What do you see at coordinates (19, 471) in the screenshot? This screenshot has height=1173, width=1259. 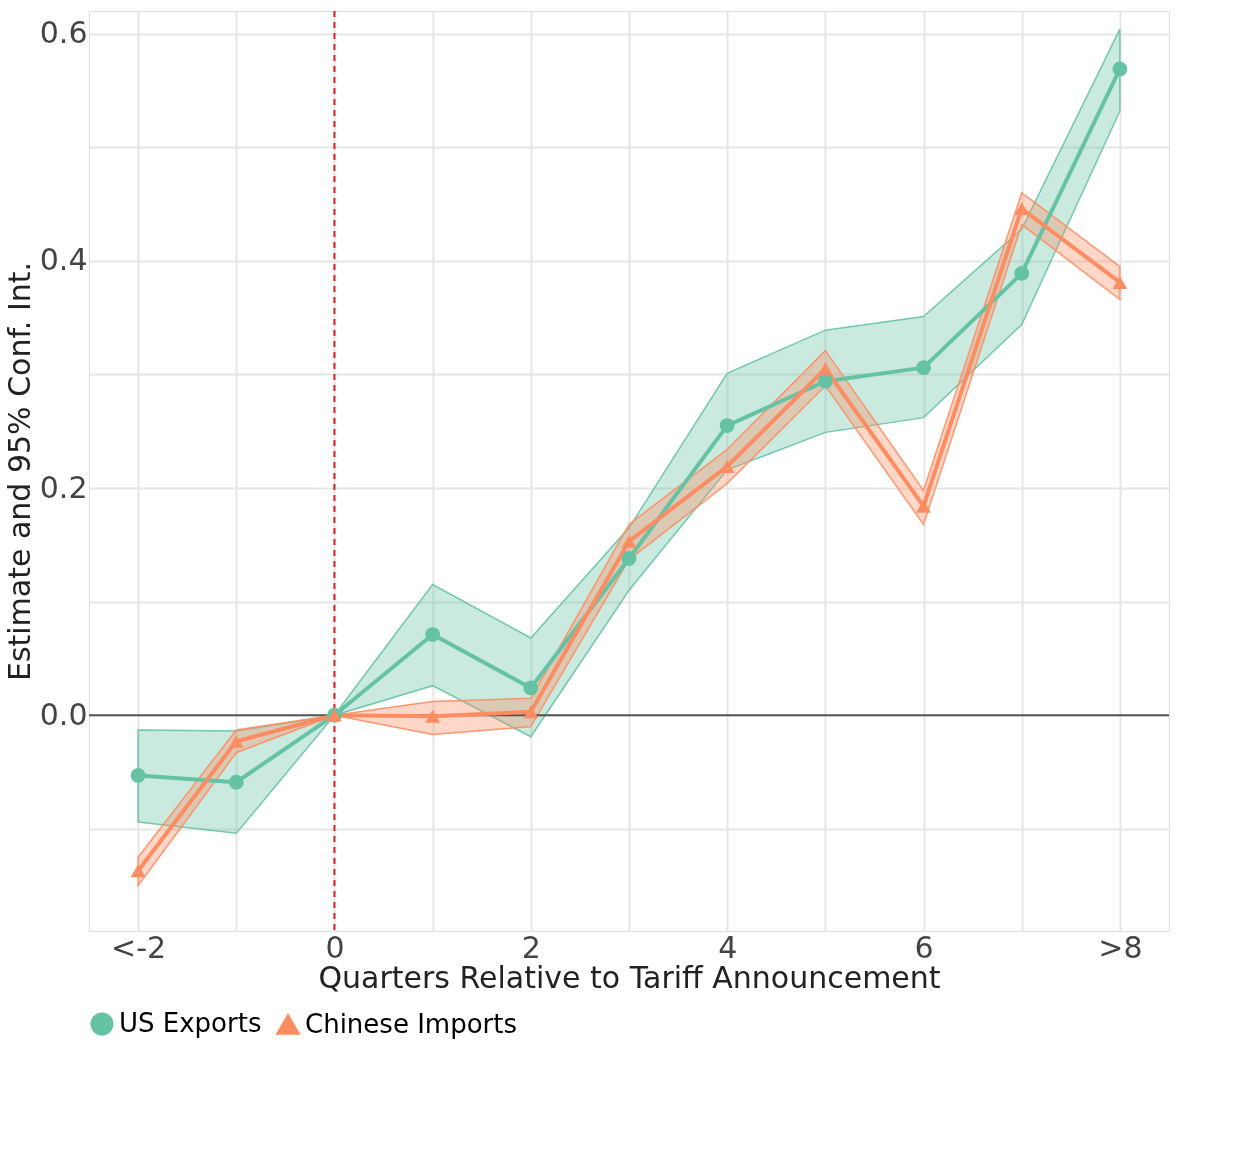 I see `y-axis-title: Estimate and 95% Conf. Int.` at bounding box center [19, 471].